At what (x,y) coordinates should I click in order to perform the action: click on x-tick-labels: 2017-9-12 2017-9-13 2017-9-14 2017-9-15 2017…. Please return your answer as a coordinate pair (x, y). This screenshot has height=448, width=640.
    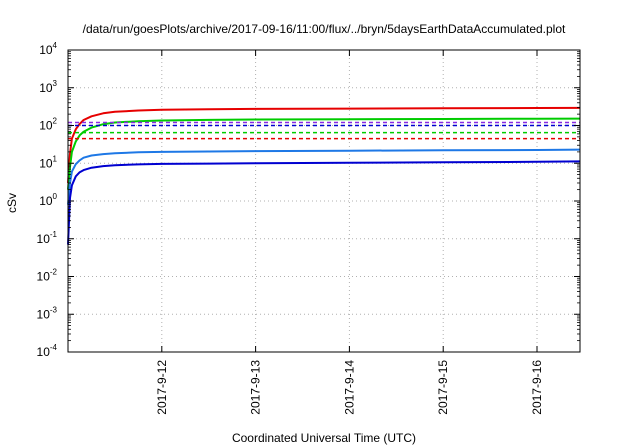
    Looking at the image, I should click on (349, 387).